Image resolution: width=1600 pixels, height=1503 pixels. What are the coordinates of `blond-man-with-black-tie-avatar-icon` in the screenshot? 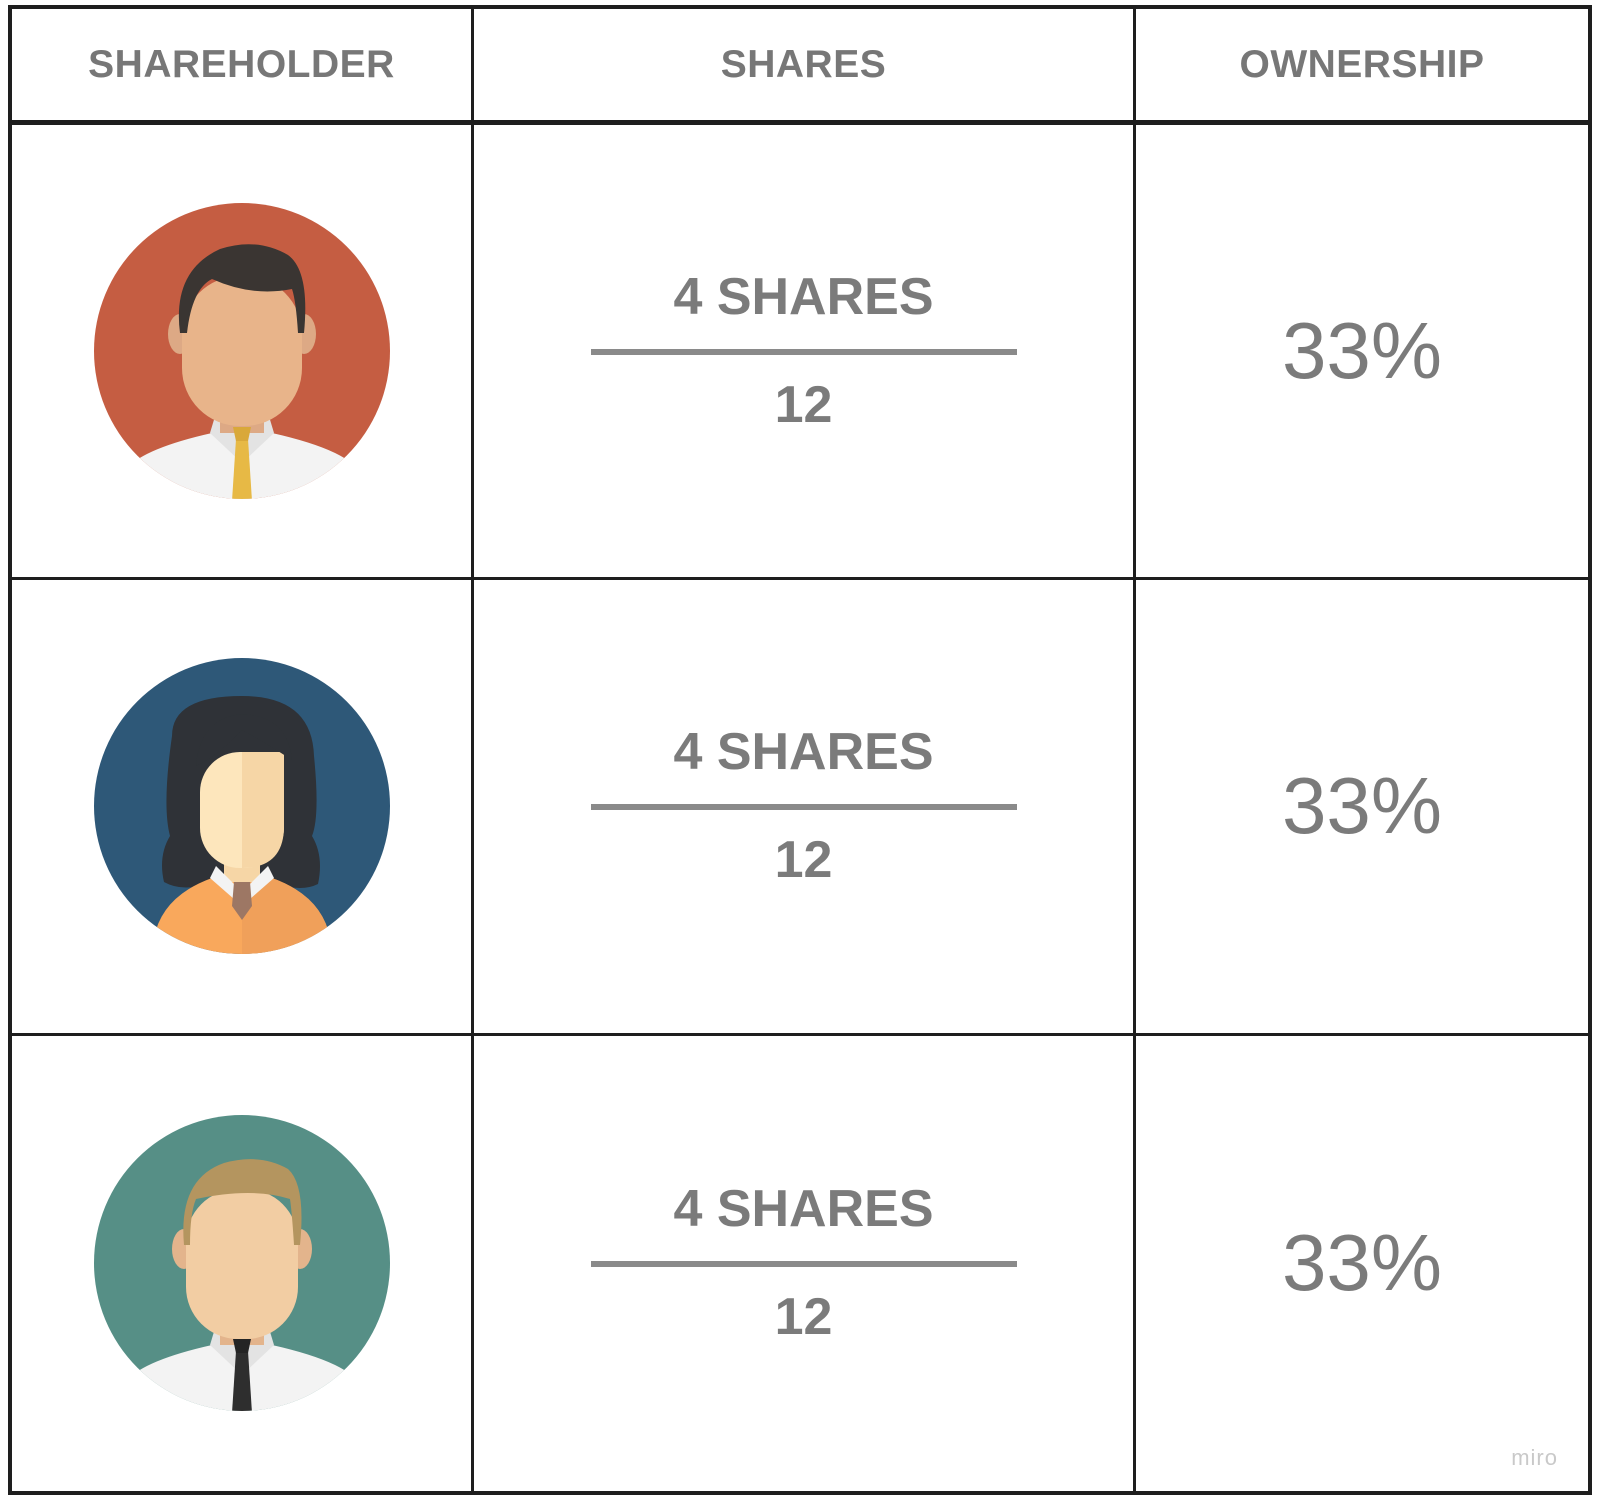 It's located at (241, 1263).